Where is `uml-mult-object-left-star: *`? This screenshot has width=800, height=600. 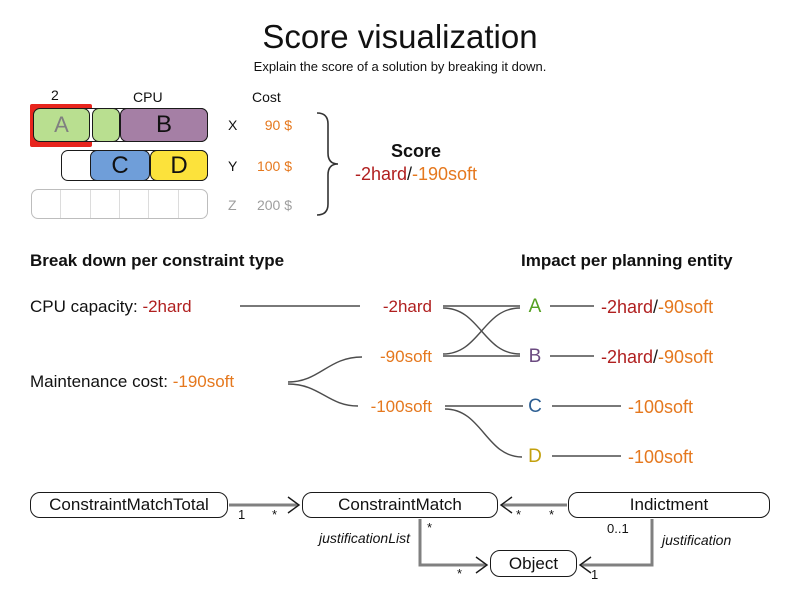 uml-mult-object-left-star: * is located at coordinates (460, 573).